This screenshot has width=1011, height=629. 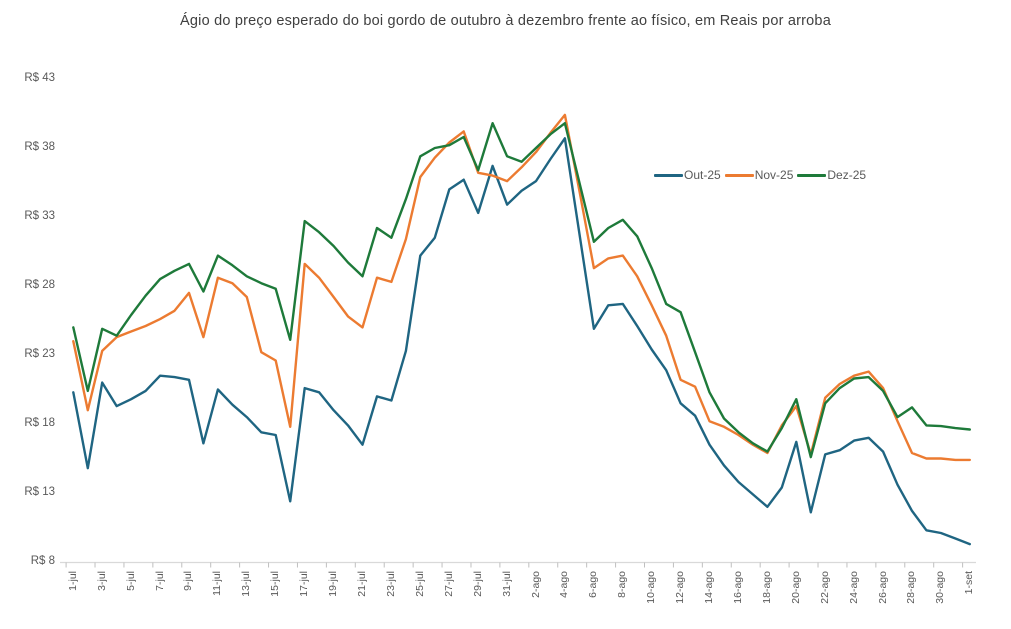 What do you see at coordinates (419, 584) in the screenshot?
I see `x-axis-label: 25-jul` at bounding box center [419, 584].